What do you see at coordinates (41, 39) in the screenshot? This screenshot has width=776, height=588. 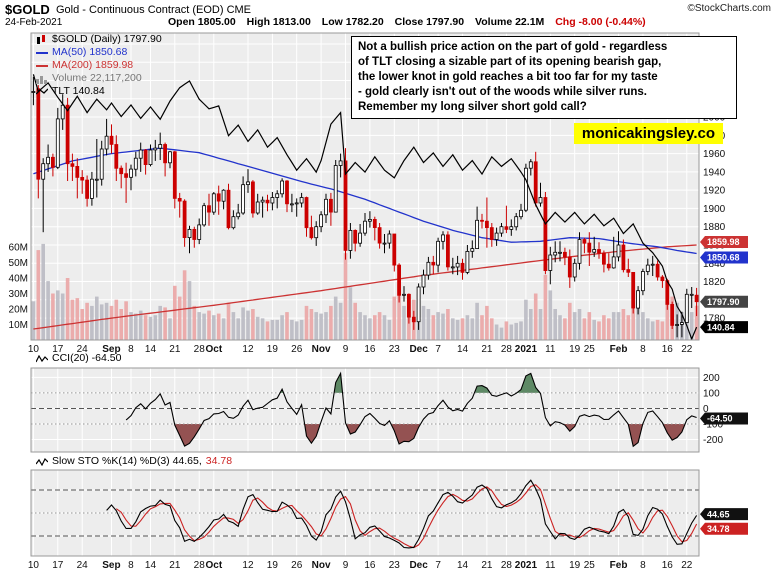 I see `candlestick-icon` at bounding box center [41, 39].